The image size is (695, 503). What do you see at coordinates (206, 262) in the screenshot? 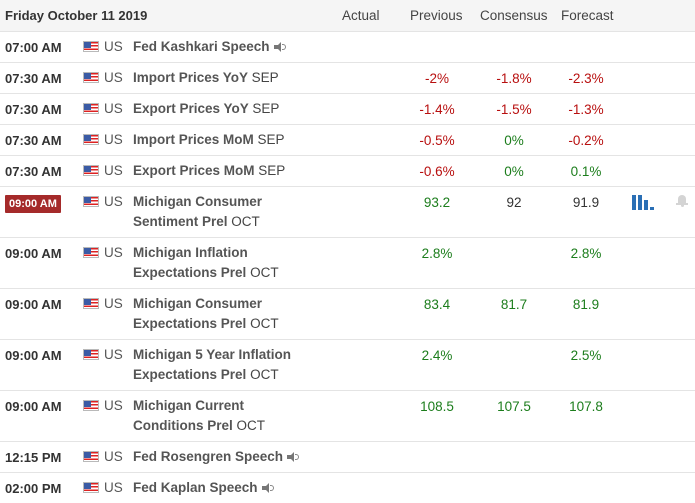
I see `event-name: Michigan Inflation Expectations Prel OCT` at bounding box center [206, 262].